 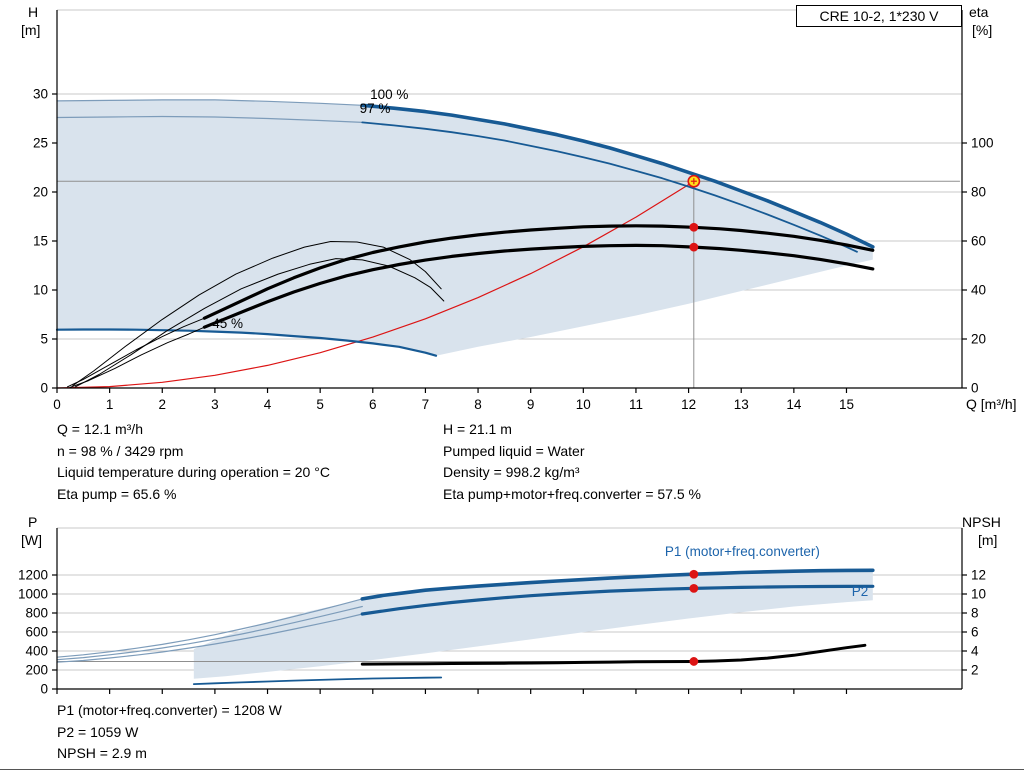 What do you see at coordinates (98, 731) in the screenshot?
I see `info-line-p2: P2 = 1059 W` at bounding box center [98, 731].